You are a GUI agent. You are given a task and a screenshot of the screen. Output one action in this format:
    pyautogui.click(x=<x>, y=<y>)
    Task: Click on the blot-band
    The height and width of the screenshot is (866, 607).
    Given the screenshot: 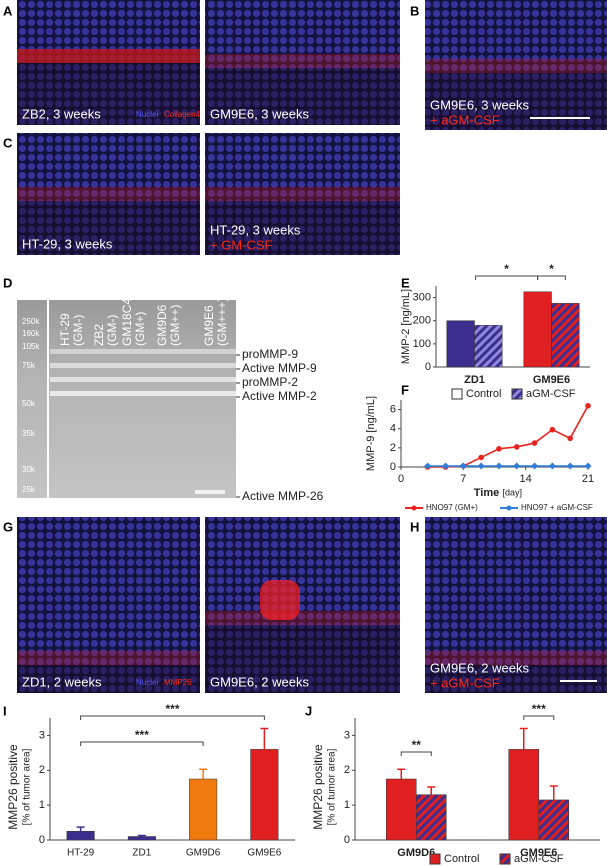 What is the action you would take?
    pyautogui.click(x=143, y=379)
    